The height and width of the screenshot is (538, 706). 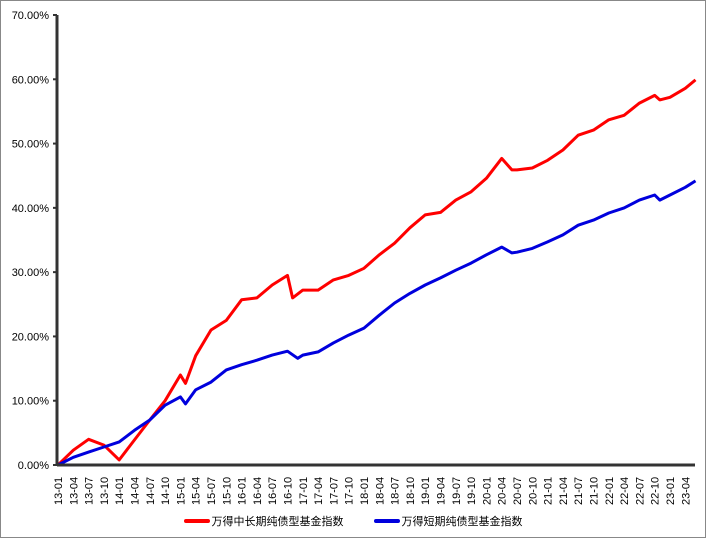 What do you see at coordinates (426, 491) in the screenshot?
I see `x-tick-label: 19-01` at bounding box center [426, 491].